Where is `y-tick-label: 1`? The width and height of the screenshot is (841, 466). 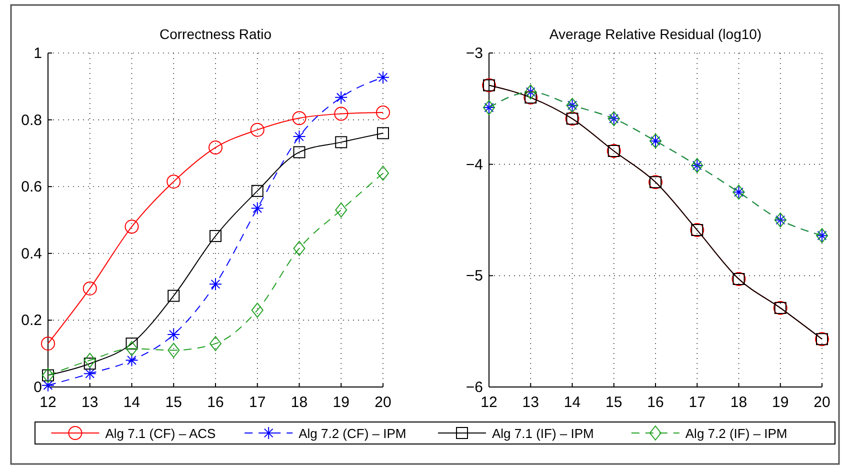 y-tick-label: 1 is located at coordinates (38, 53).